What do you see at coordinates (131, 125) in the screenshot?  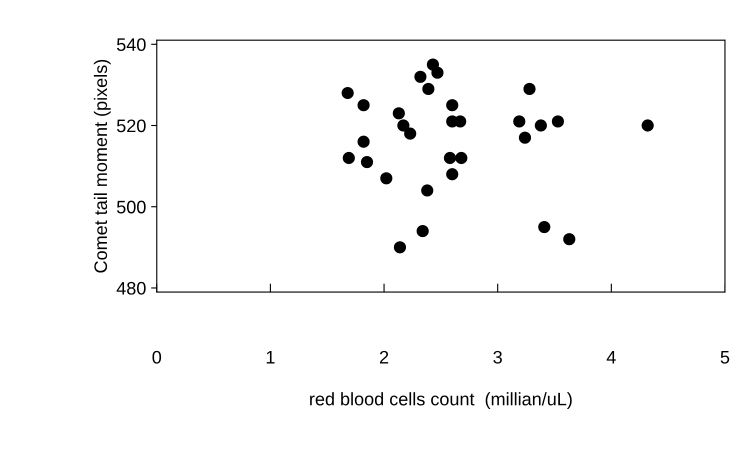 I see `y-tick-label: 520` at bounding box center [131, 125].